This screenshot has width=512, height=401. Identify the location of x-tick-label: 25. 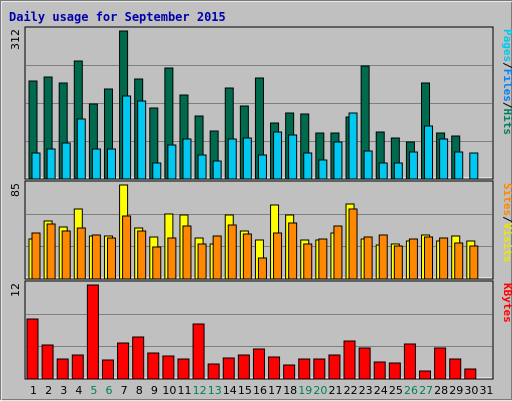
(396, 390).